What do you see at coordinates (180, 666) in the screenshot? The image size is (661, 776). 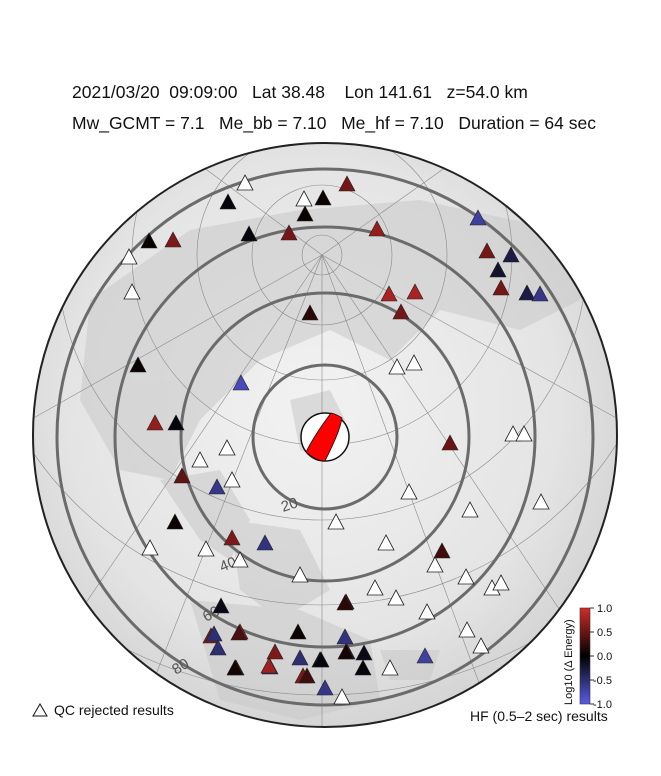 I see `ring-label-80: 80` at bounding box center [180, 666].